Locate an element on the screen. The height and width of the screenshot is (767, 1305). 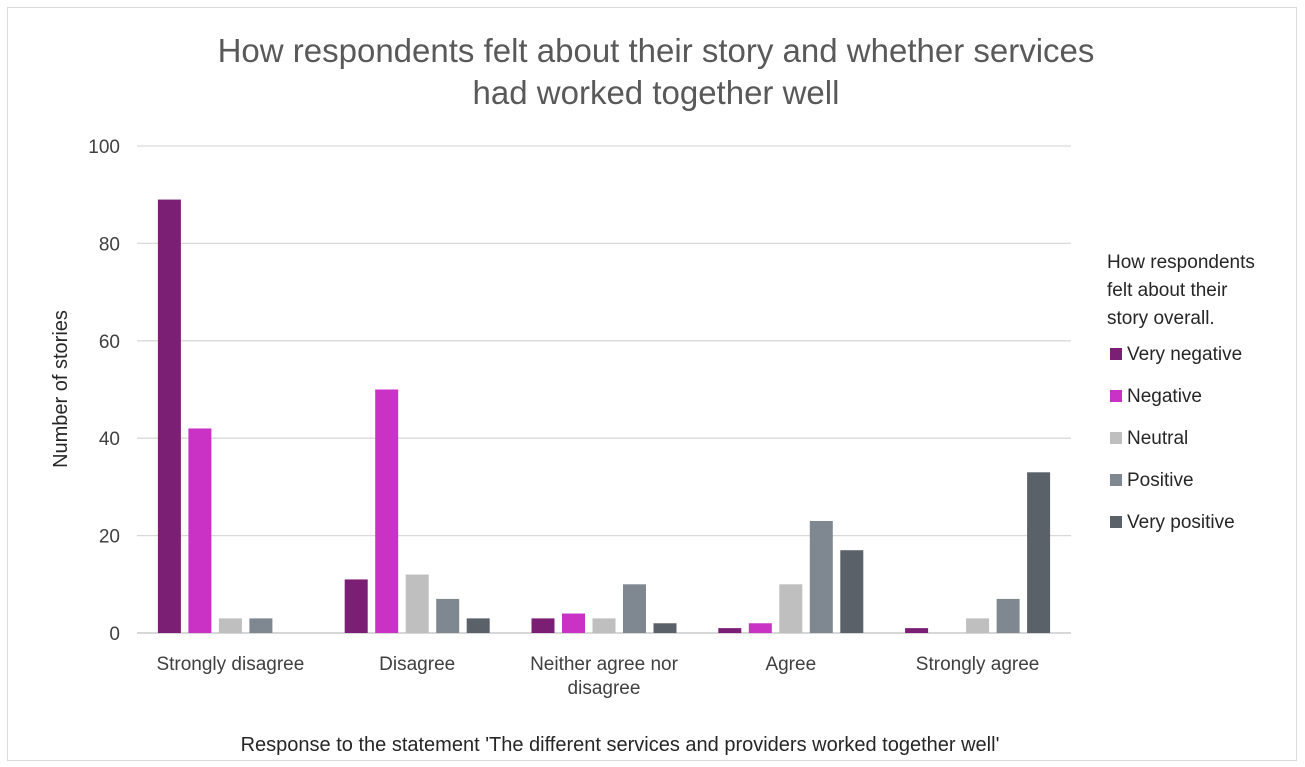
y-tick-label: 40 is located at coordinates (109, 439).